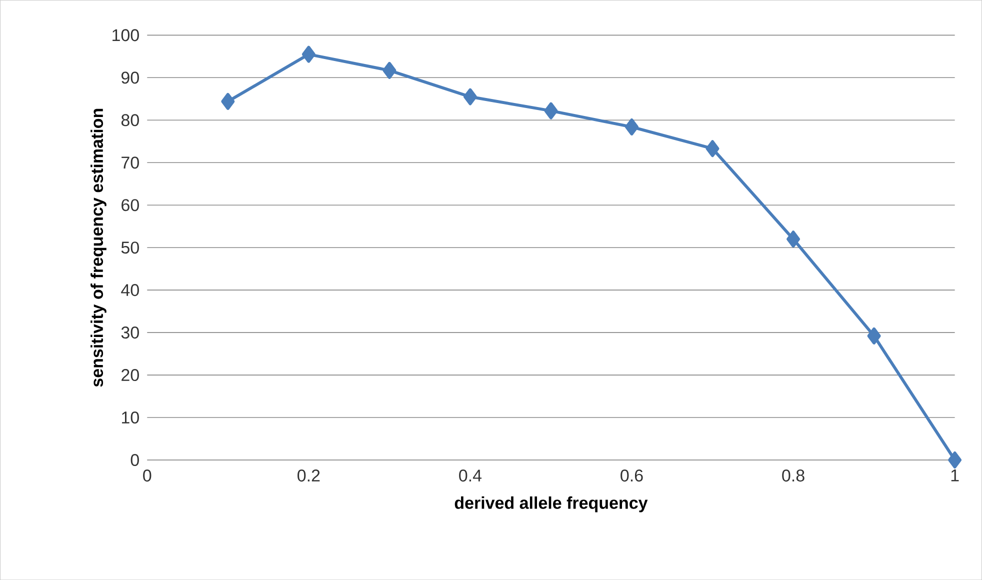 The image size is (982, 580). Describe the element at coordinates (130, 205) in the screenshot. I see `y-tick-label: 60` at that location.